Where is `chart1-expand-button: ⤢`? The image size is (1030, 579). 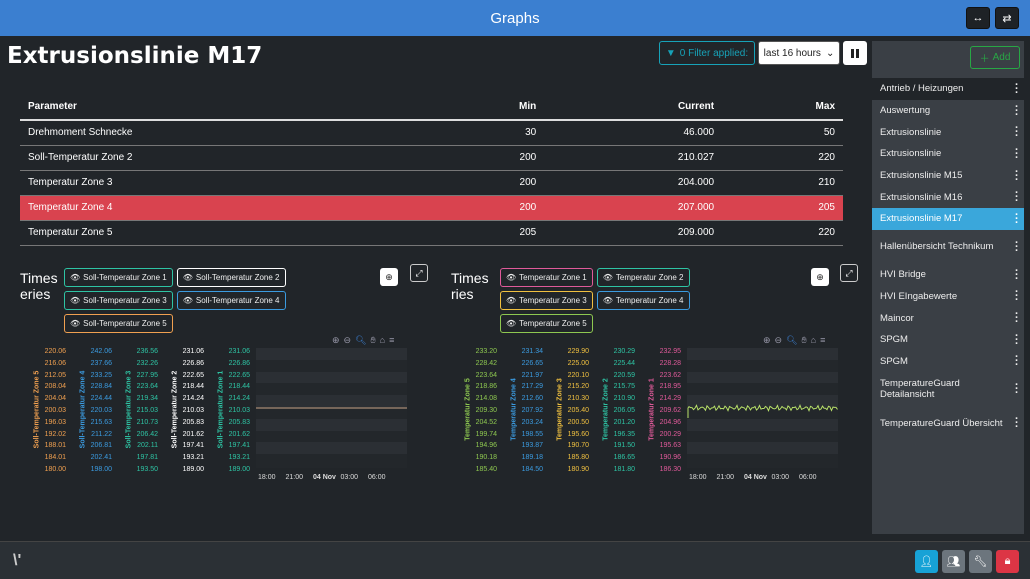
chart1-expand-button: ⤢ is located at coordinates (419, 273).